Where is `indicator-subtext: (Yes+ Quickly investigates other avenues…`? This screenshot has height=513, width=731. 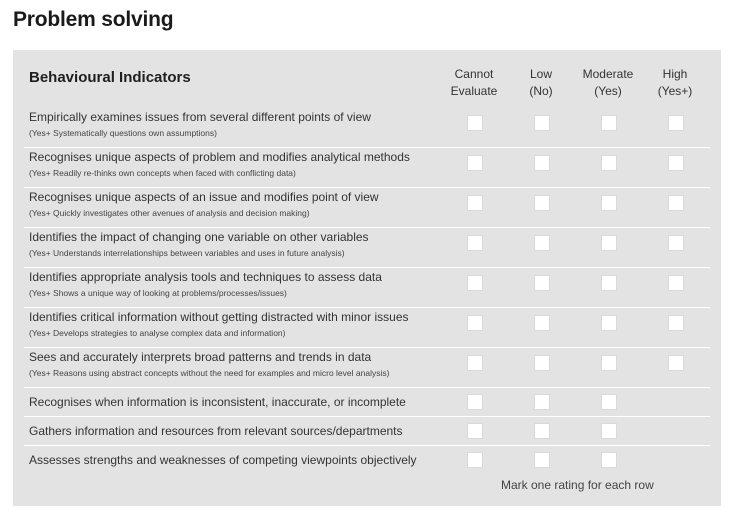
indicator-subtext: (Yes+ Quickly investigates other avenues… is located at coordinates (169, 213).